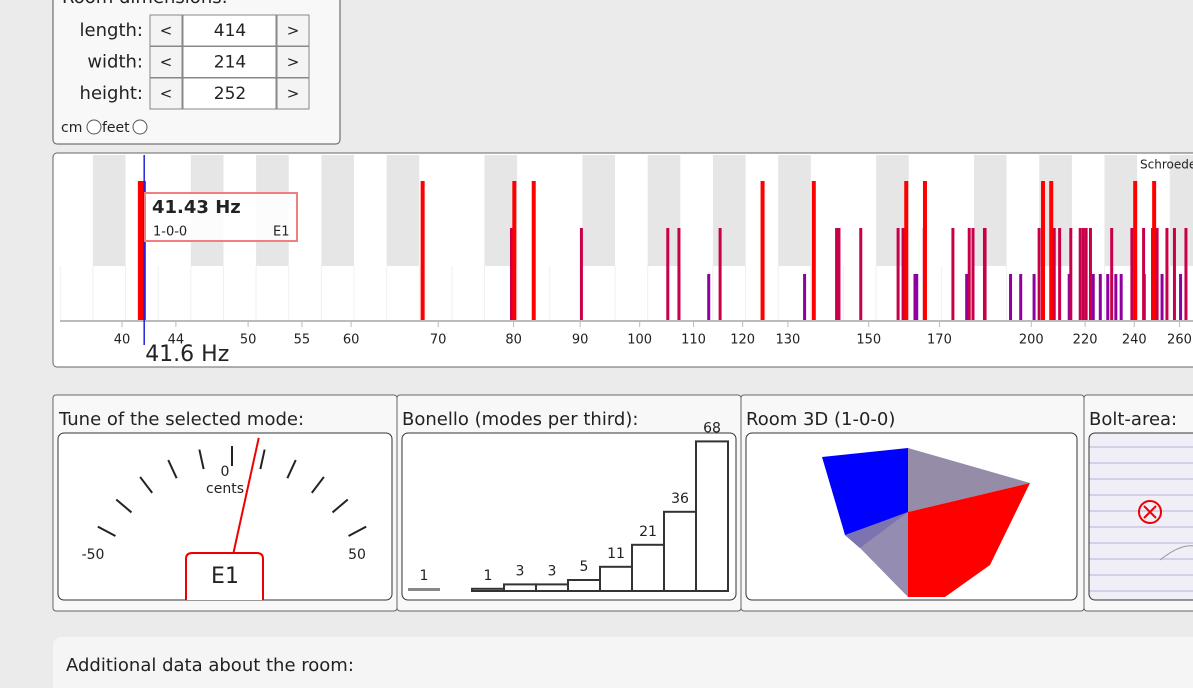 The height and width of the screenshot is (688, 1193). Describe the element at coordinates (181, 419) in the screenshot. I see `tune-title: Tune of the selected mode:` at that location.